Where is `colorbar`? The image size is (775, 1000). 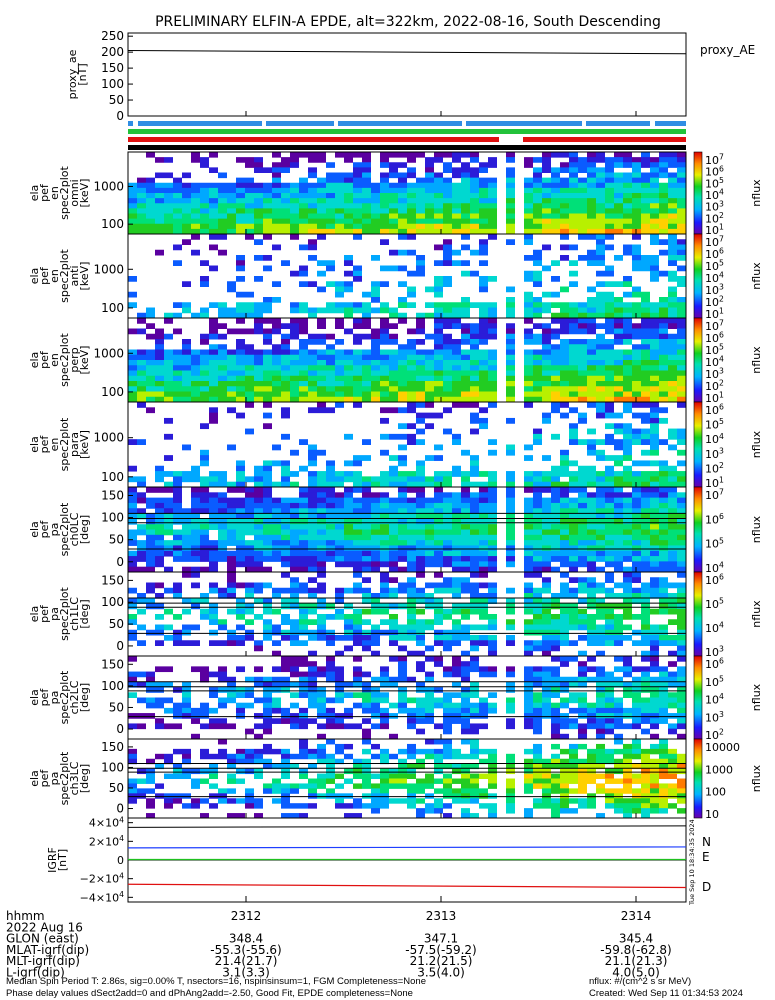 colorbar is located at coordinates (698, 529).